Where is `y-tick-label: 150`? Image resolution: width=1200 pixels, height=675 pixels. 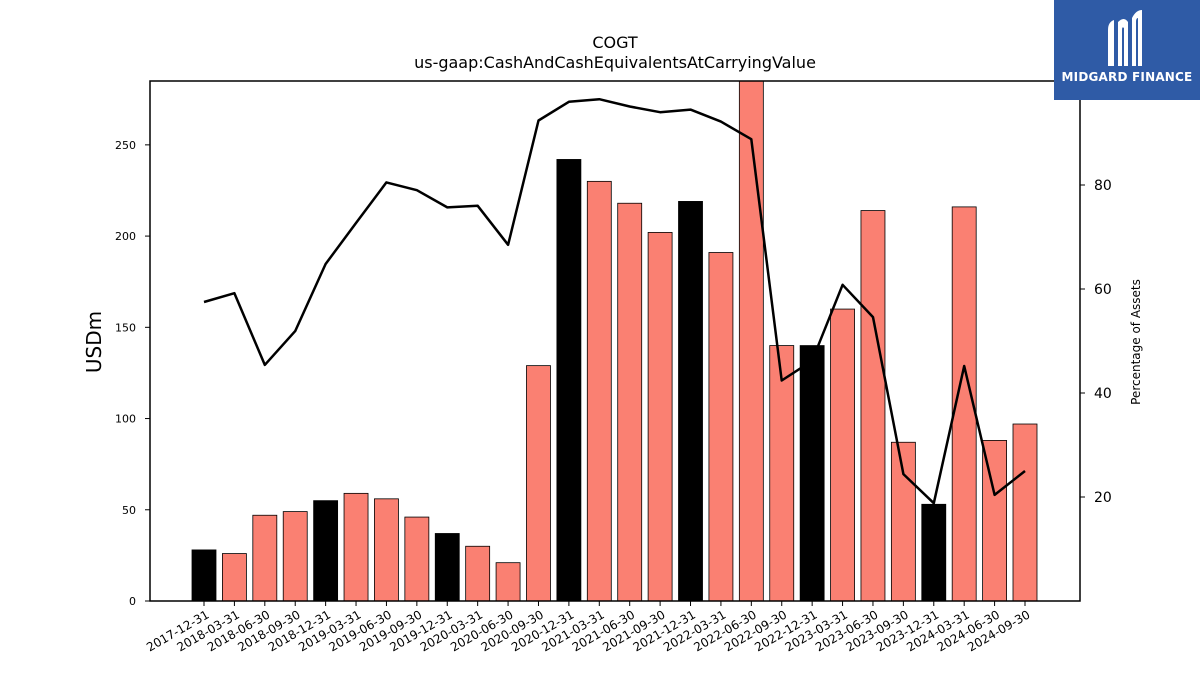
y-tick-label: 150 is located at coordinates (125, 327).